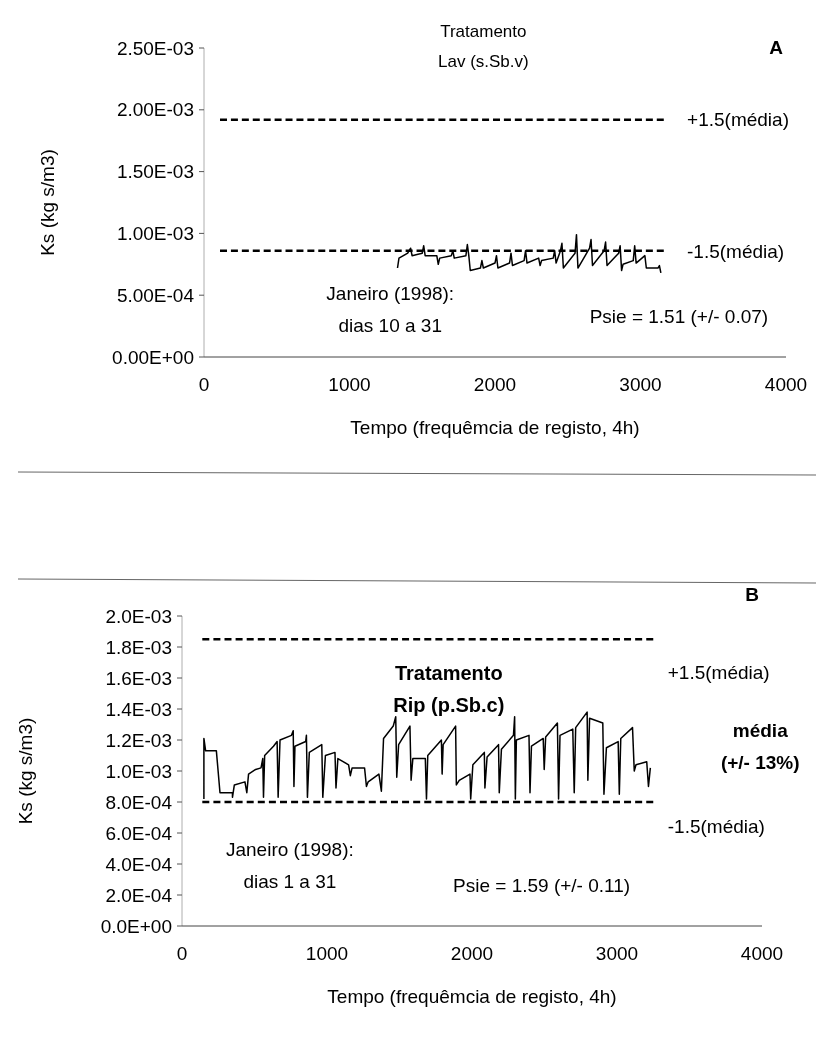 This screenshot has width=824, height=1045. I want to click on y-tick-label: 6.0E-04, so click(139, 833).